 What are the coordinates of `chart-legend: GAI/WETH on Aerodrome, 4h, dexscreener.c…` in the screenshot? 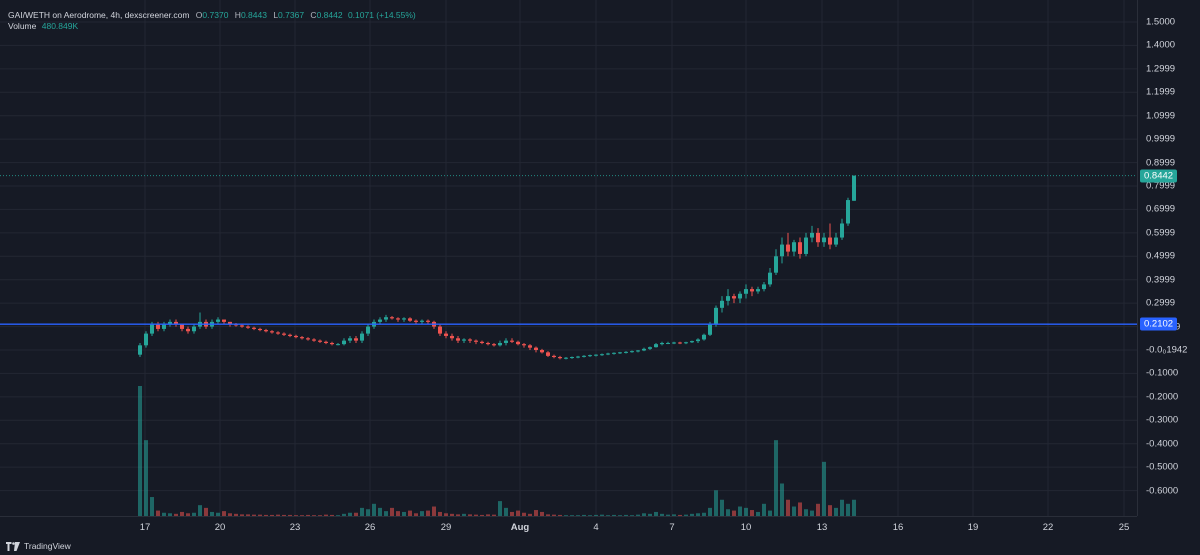 It's located at (212, 21).